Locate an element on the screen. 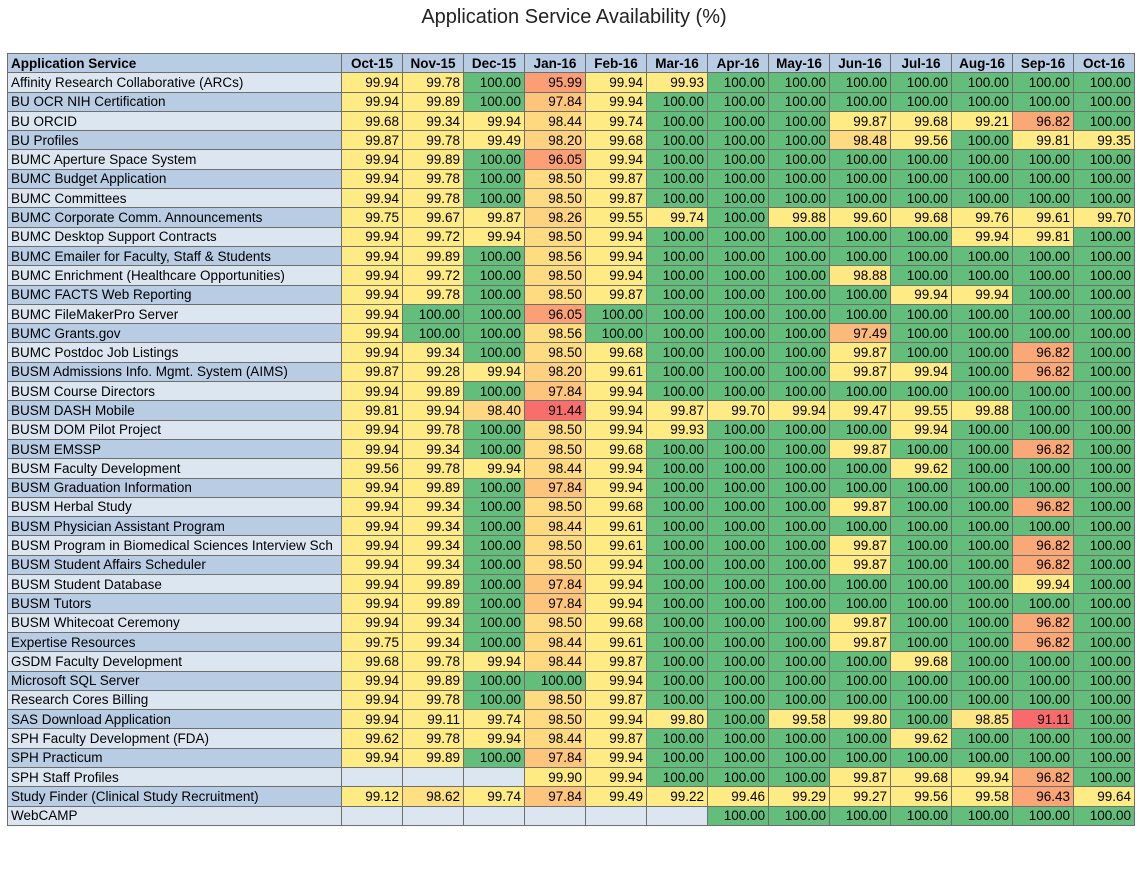 Image resolution: width=1148 pixels, height=885 pixels. column-header-oct-15: Oct-15 is located at coordinates (372, 63).